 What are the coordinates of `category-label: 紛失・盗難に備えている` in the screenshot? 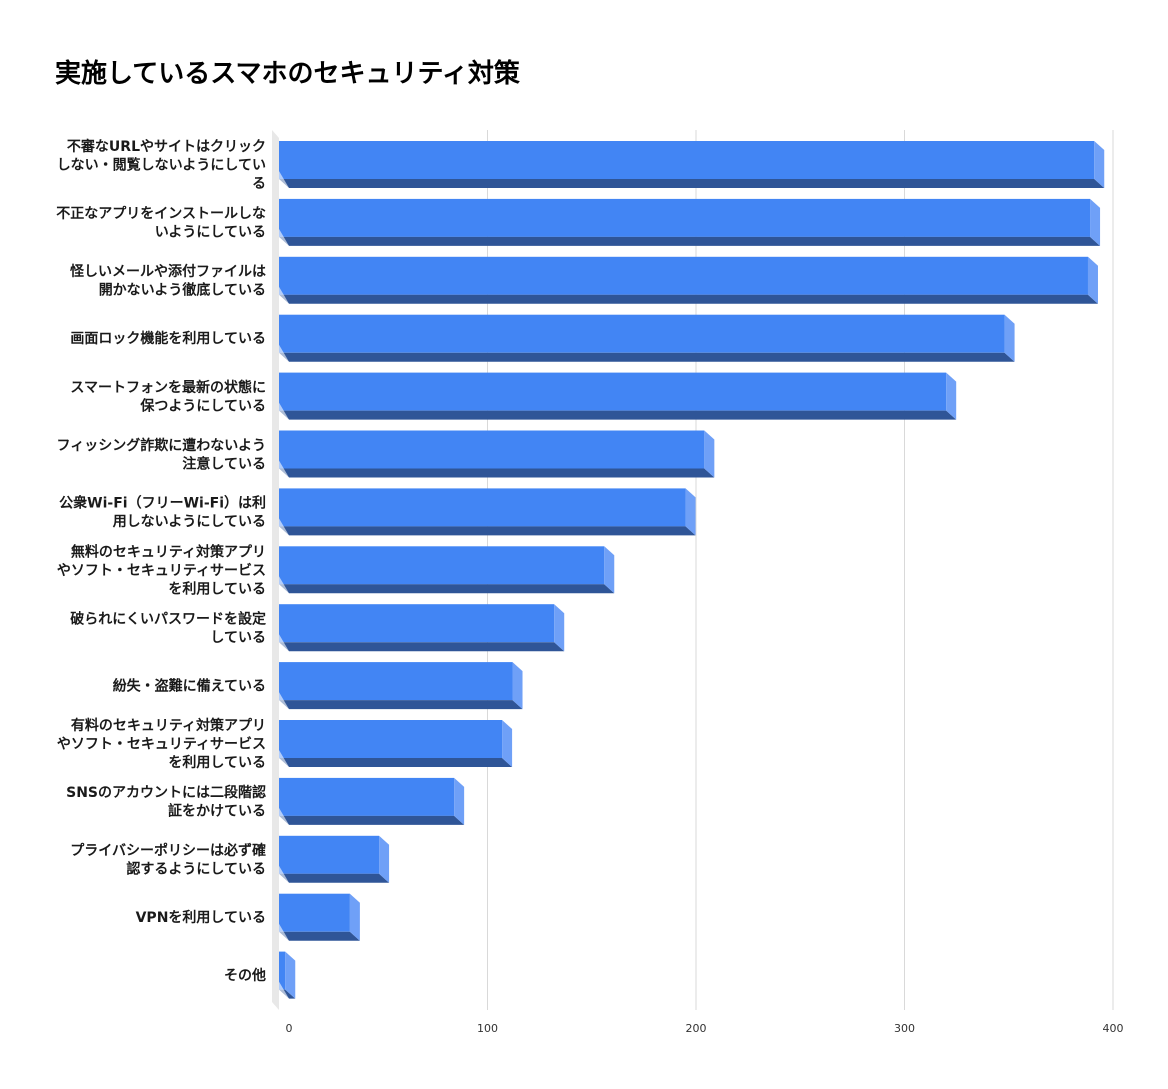 It's located at (189, 686).